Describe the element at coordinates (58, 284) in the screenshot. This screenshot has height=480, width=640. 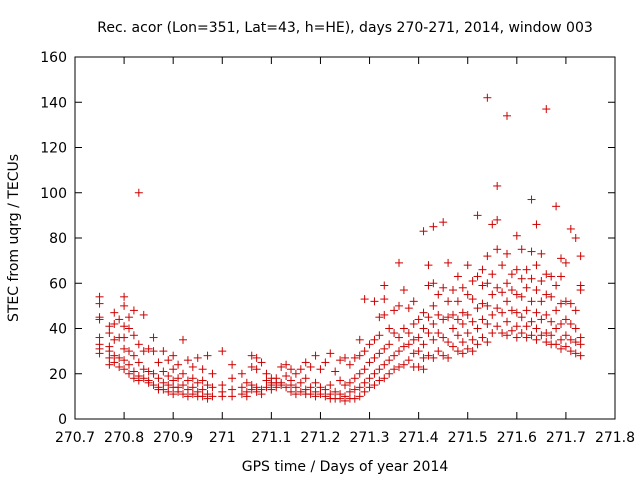
I see `y-tick-label: 60` at that location.